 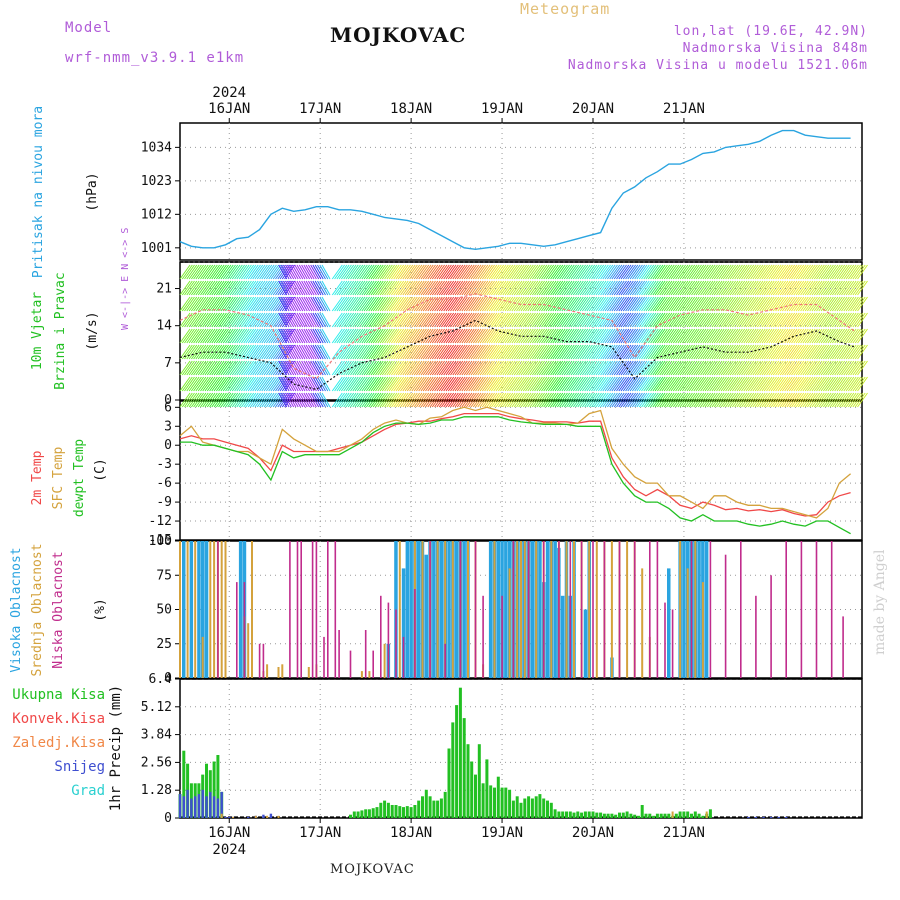 What do you see at coordinates (460, 609) in the screenshot?
I see `cloud-bar-low` at bounding box center [460, 609].